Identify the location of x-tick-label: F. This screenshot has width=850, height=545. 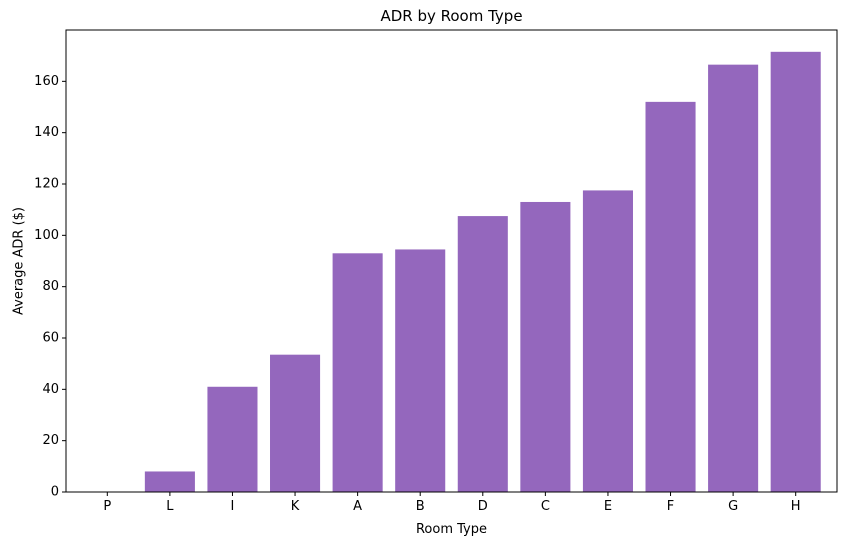
(670, 506).